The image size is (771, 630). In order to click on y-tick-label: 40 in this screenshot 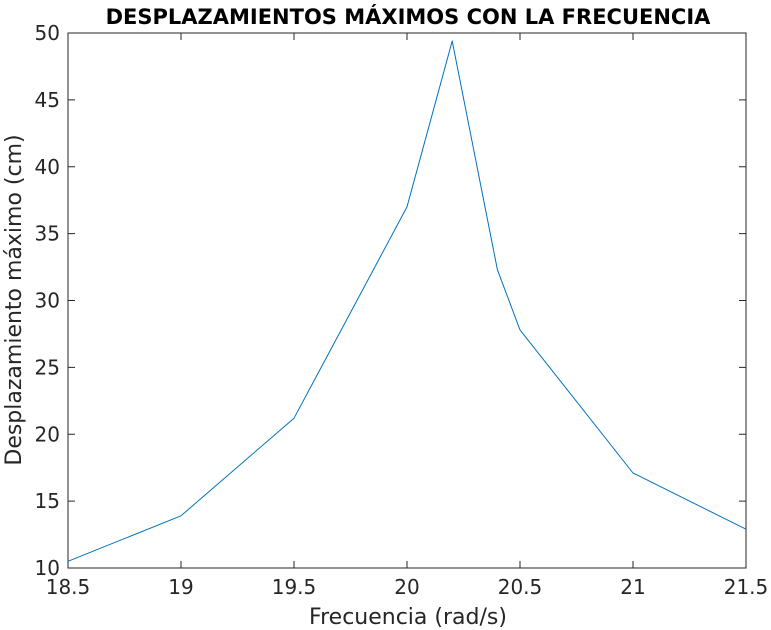, I will do `click(47, 167)`.